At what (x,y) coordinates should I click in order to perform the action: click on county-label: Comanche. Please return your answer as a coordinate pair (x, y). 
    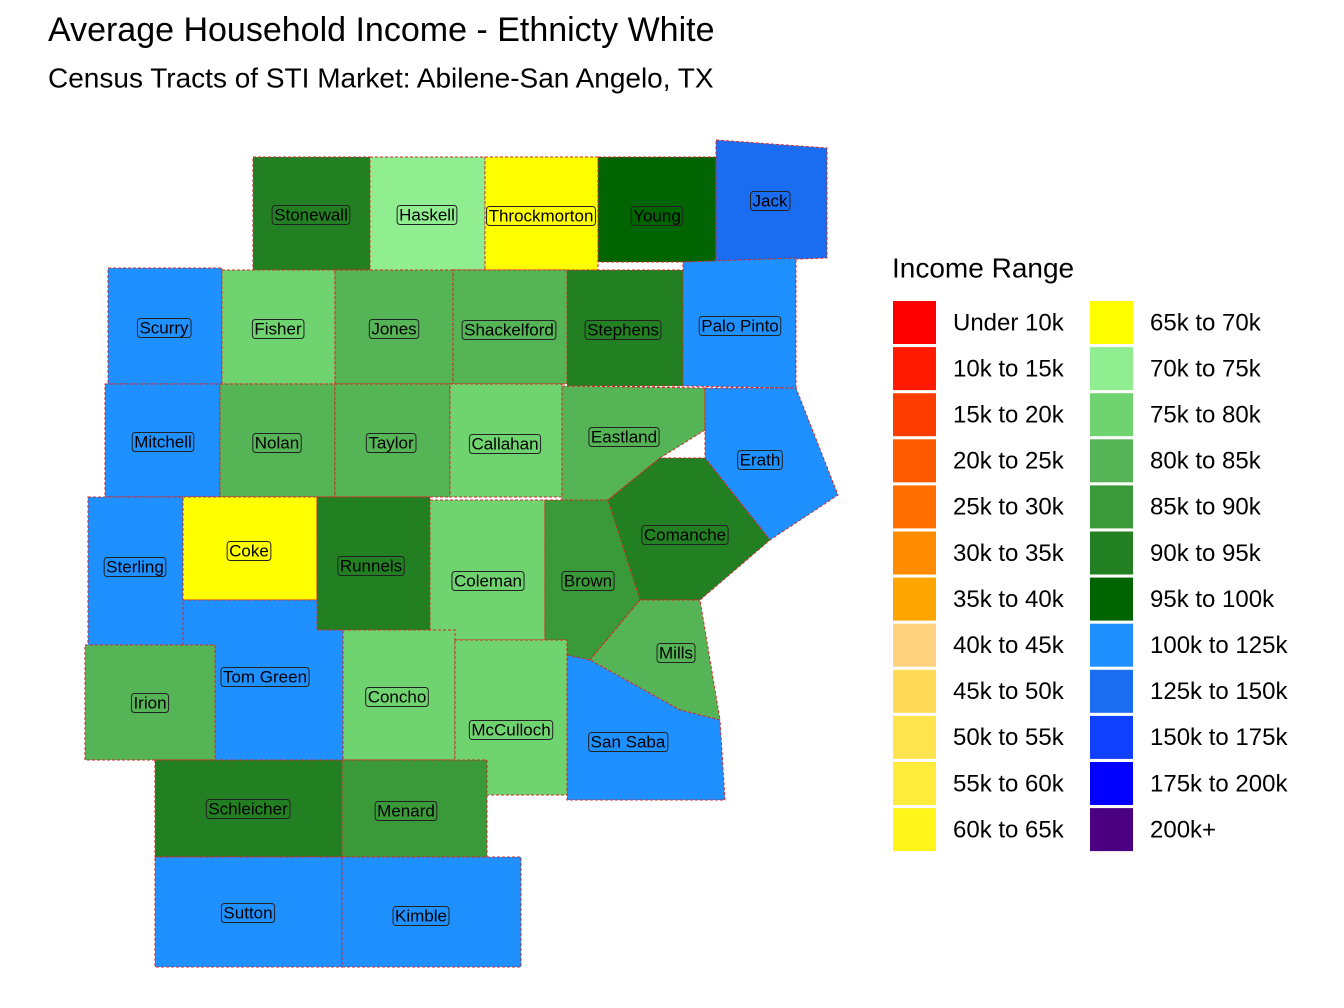
    Looking at the image, I should click on (685, 534).